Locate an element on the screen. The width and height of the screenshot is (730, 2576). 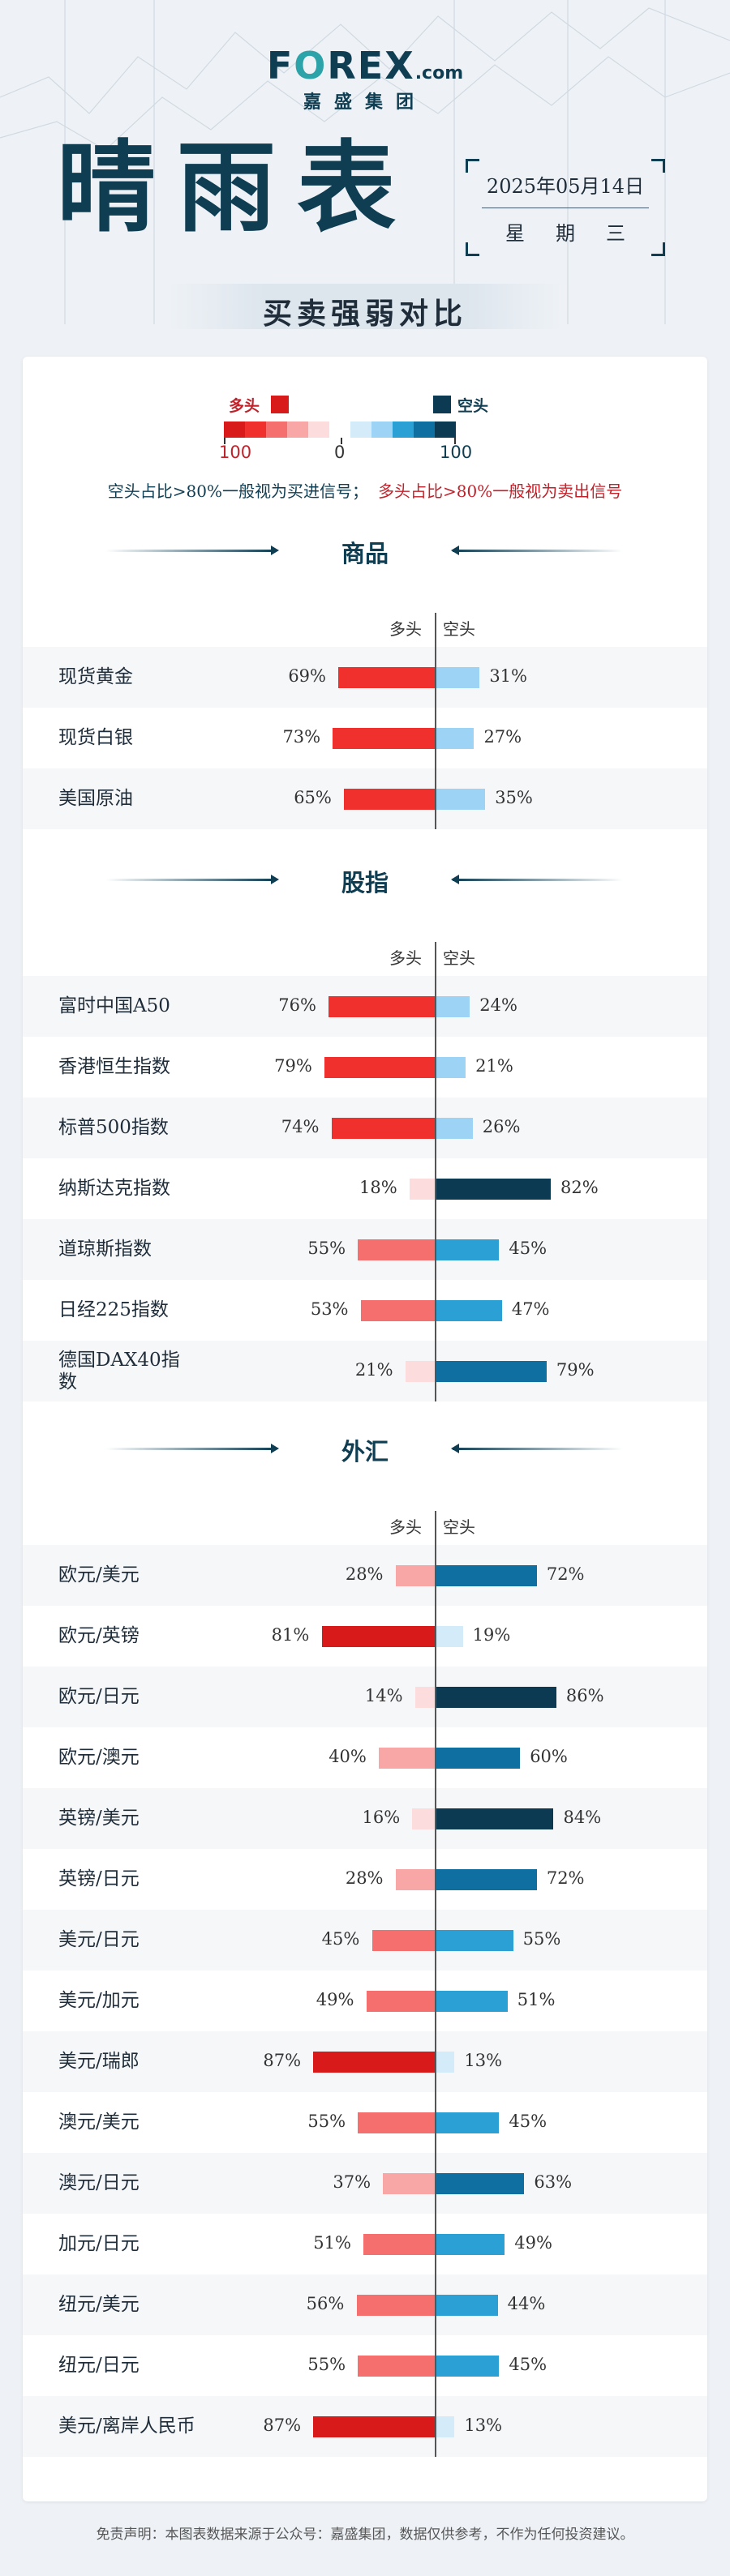
instrument-name: 欧元/澳元 is located at coordinates (99, 1758).